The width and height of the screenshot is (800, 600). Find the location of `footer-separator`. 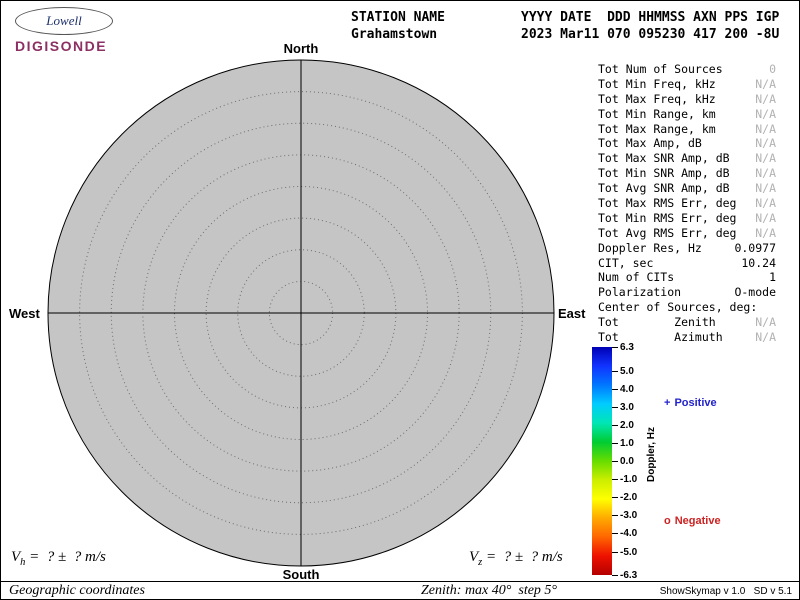

footer-separator is located at coordinates (400, 581).